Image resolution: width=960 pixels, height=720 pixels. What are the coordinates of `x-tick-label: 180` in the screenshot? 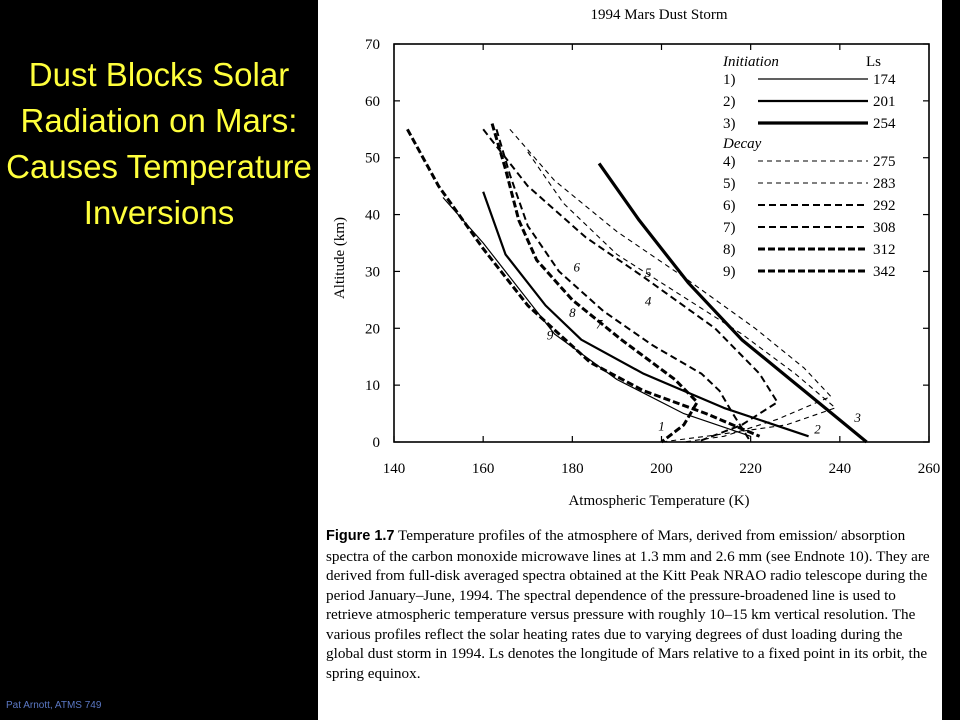 It's located at (572, 469).